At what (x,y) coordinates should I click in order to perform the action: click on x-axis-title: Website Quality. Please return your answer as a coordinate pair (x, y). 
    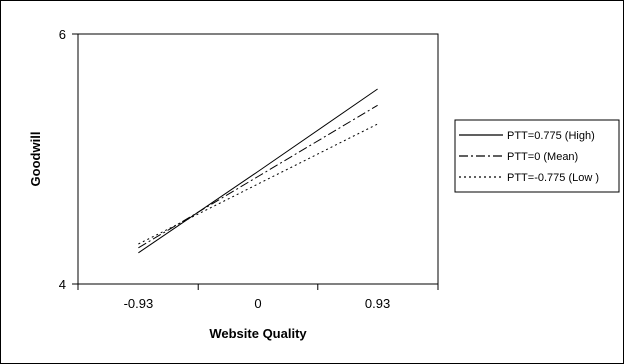
    Looking at the image, I should click on (258, 333).